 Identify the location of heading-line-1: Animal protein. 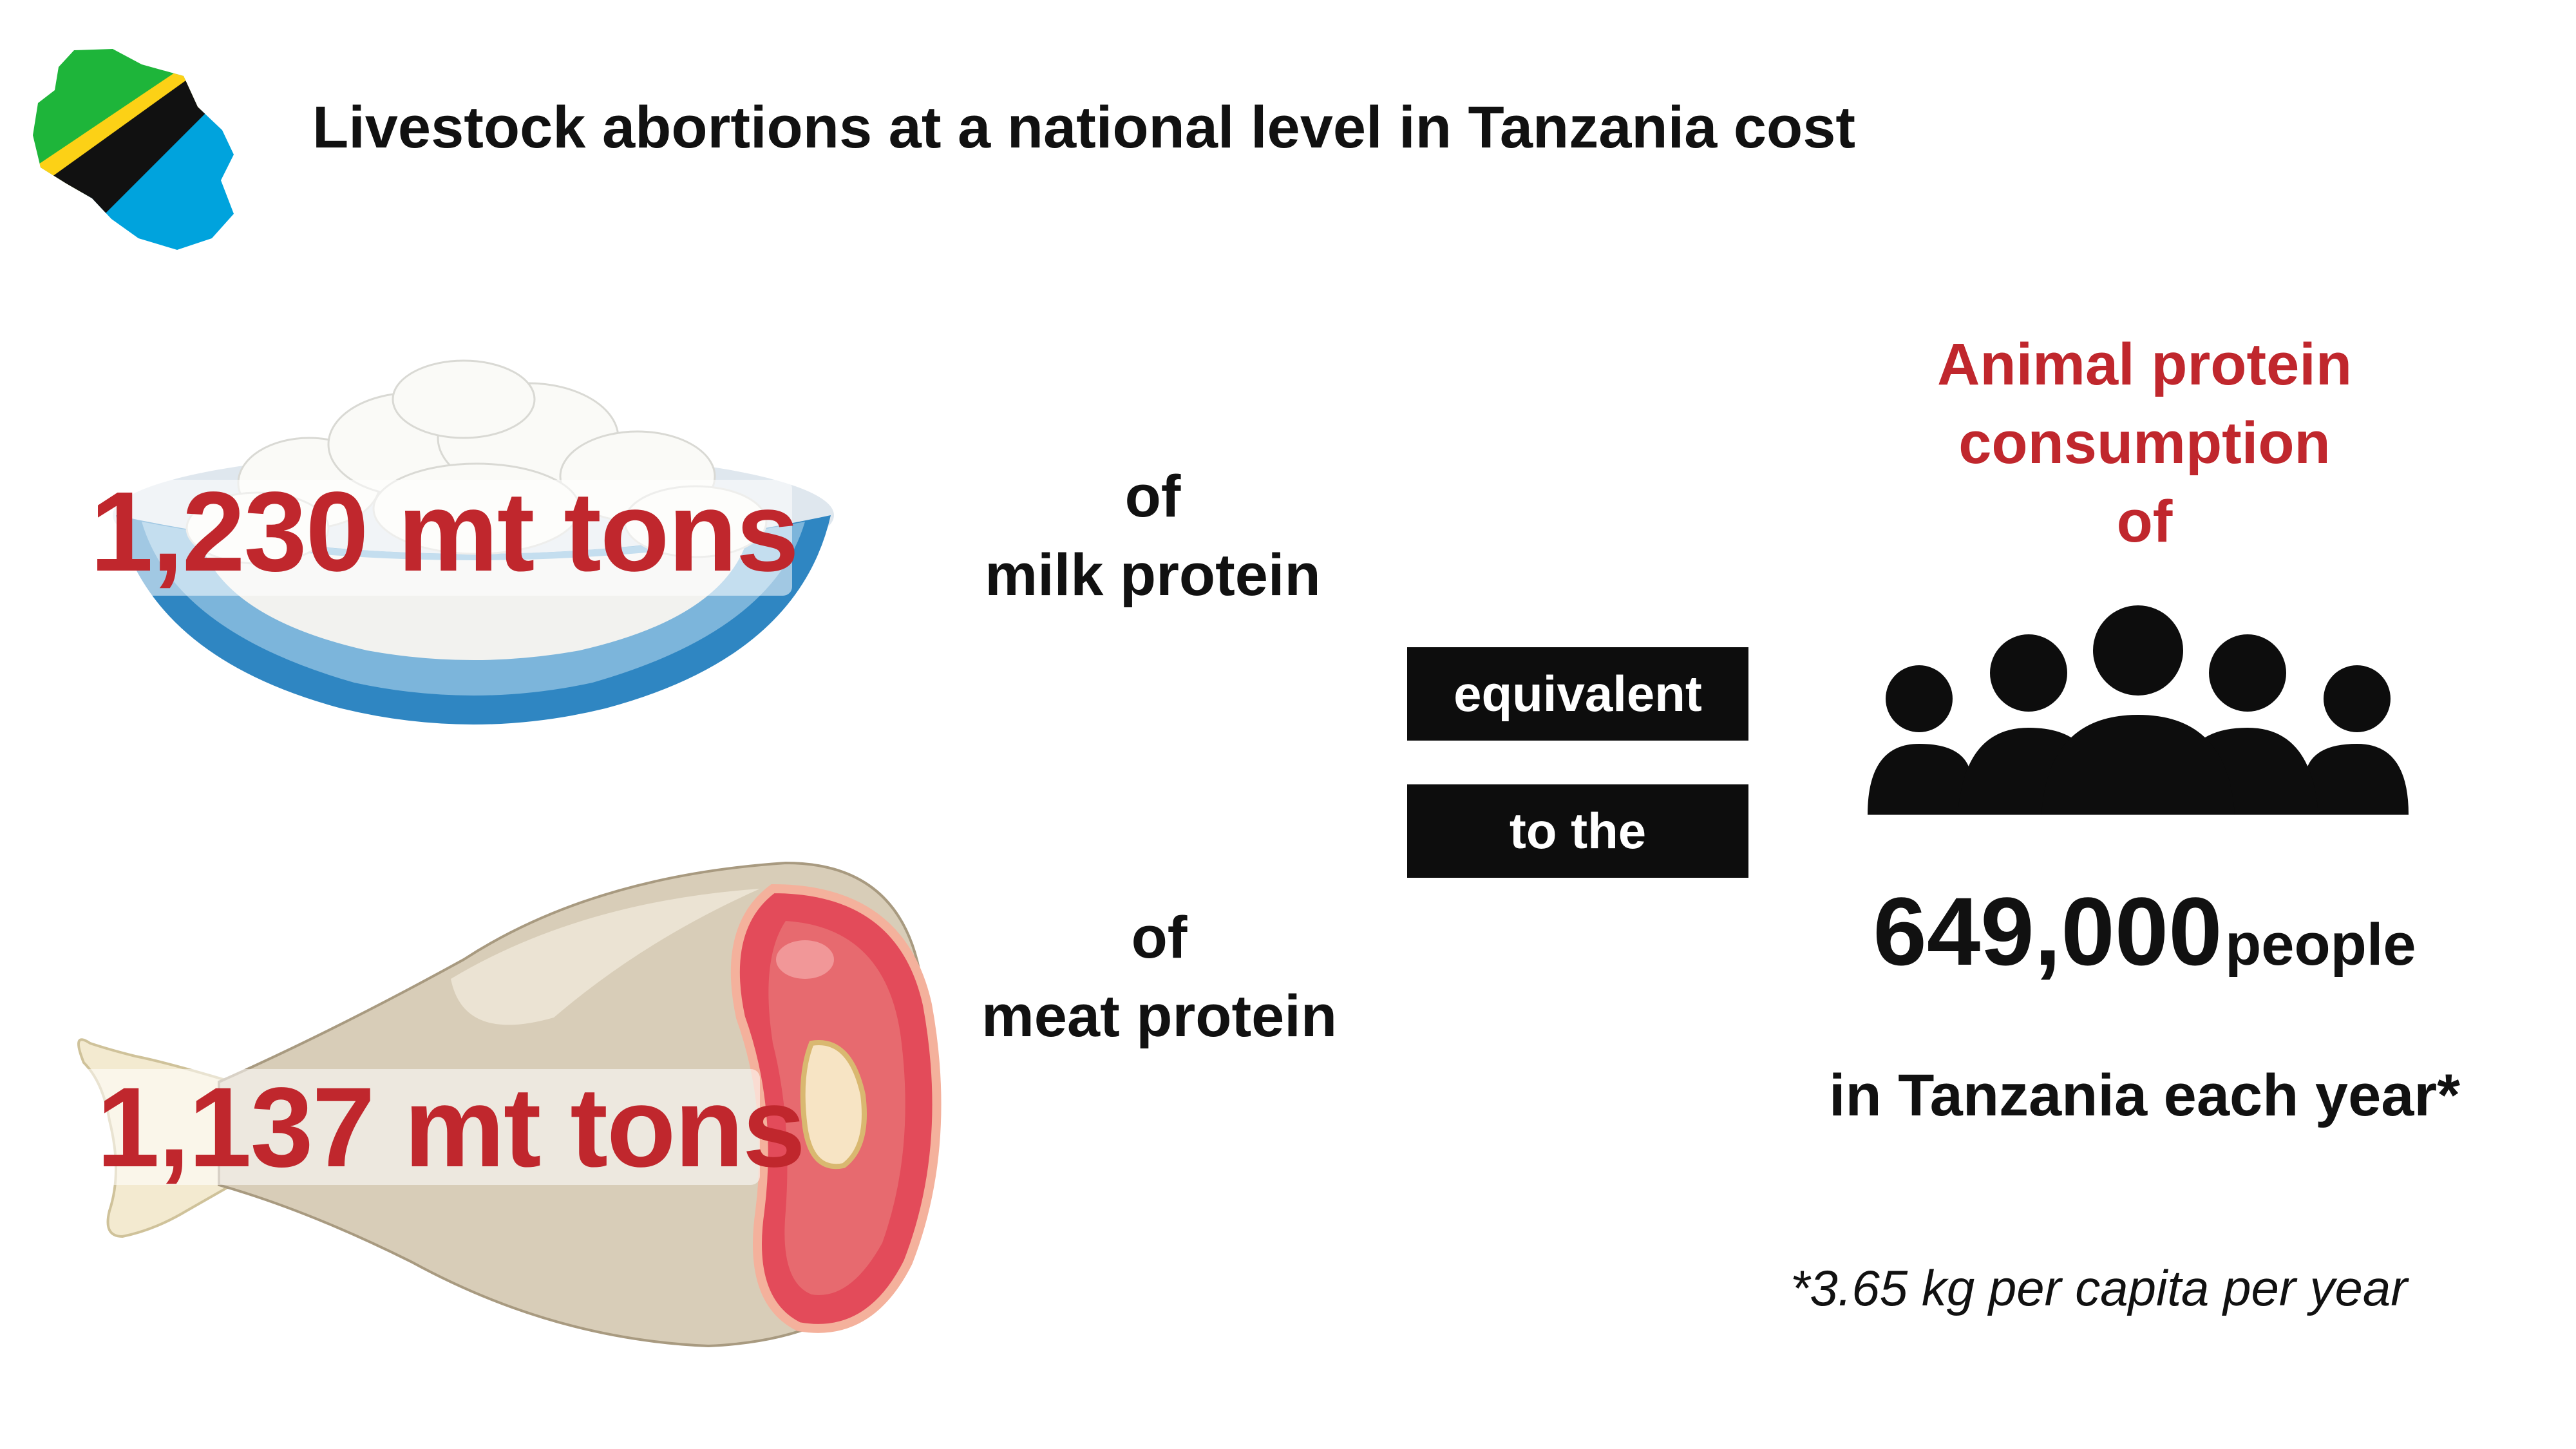
(2145, 365).